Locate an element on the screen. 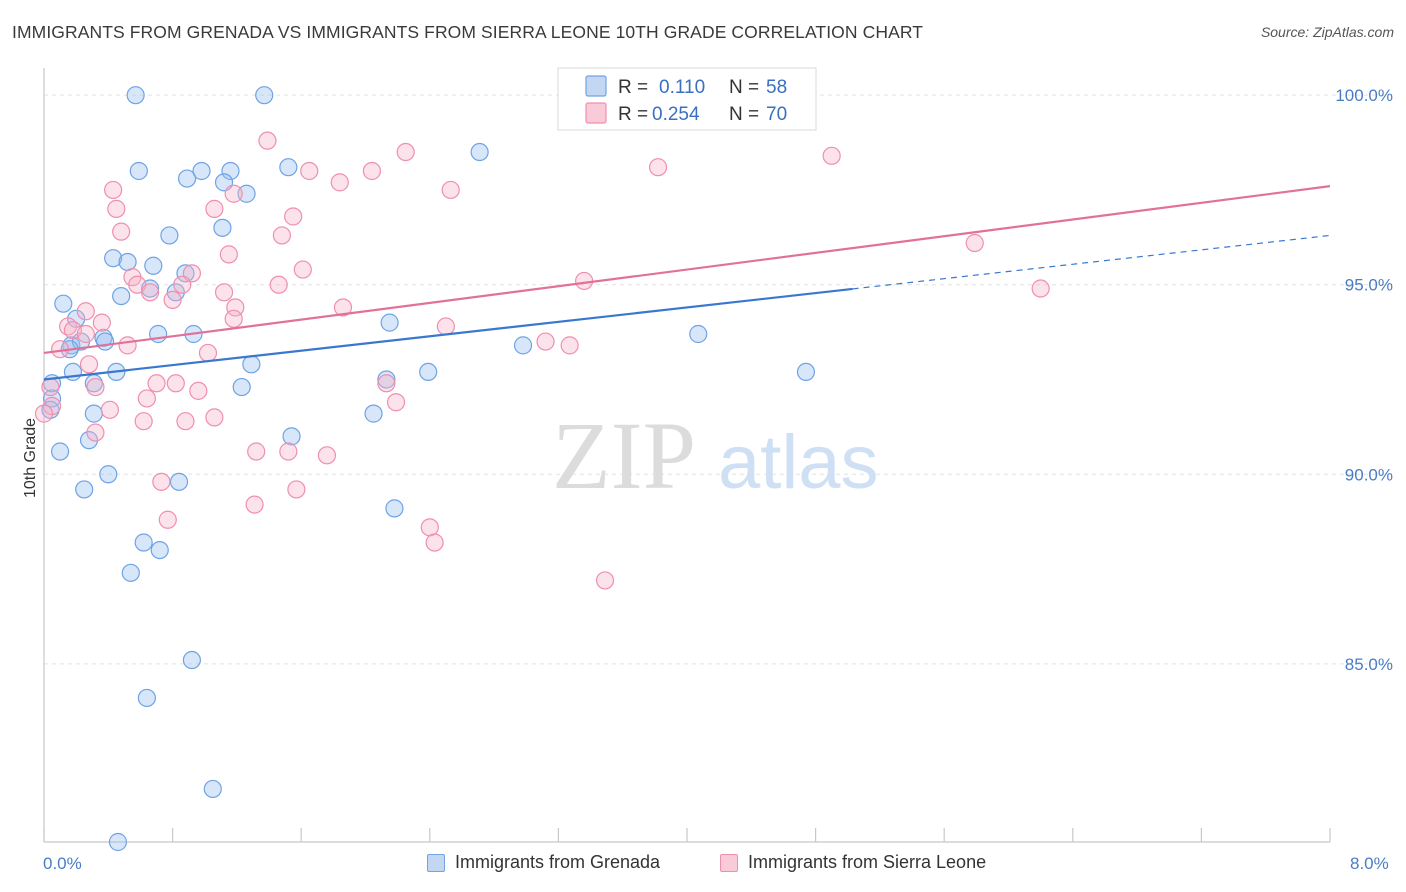  grenada-trend-line-extension is located at coordinates (1091, 262).